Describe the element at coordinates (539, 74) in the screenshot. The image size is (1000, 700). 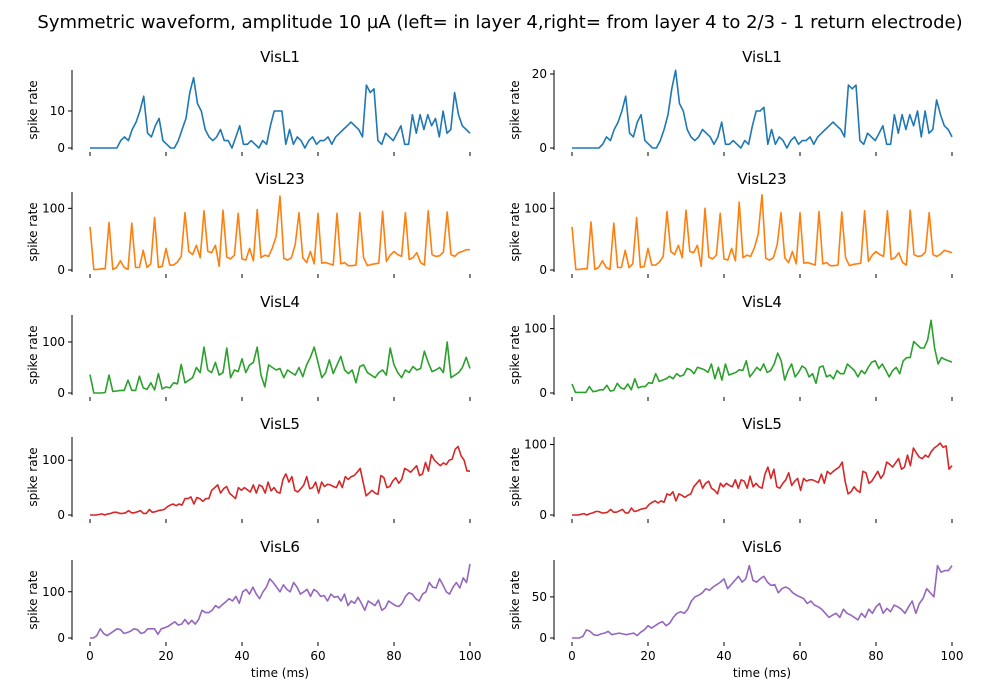
I see `y-tick-label: 20` at that location.